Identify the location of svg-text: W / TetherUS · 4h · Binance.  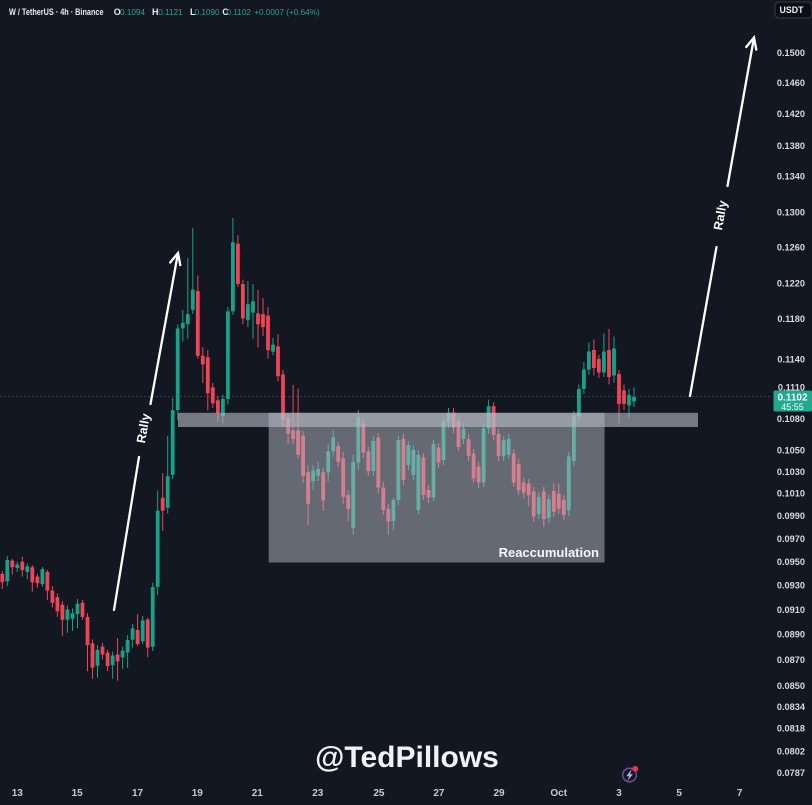
(56, 12).